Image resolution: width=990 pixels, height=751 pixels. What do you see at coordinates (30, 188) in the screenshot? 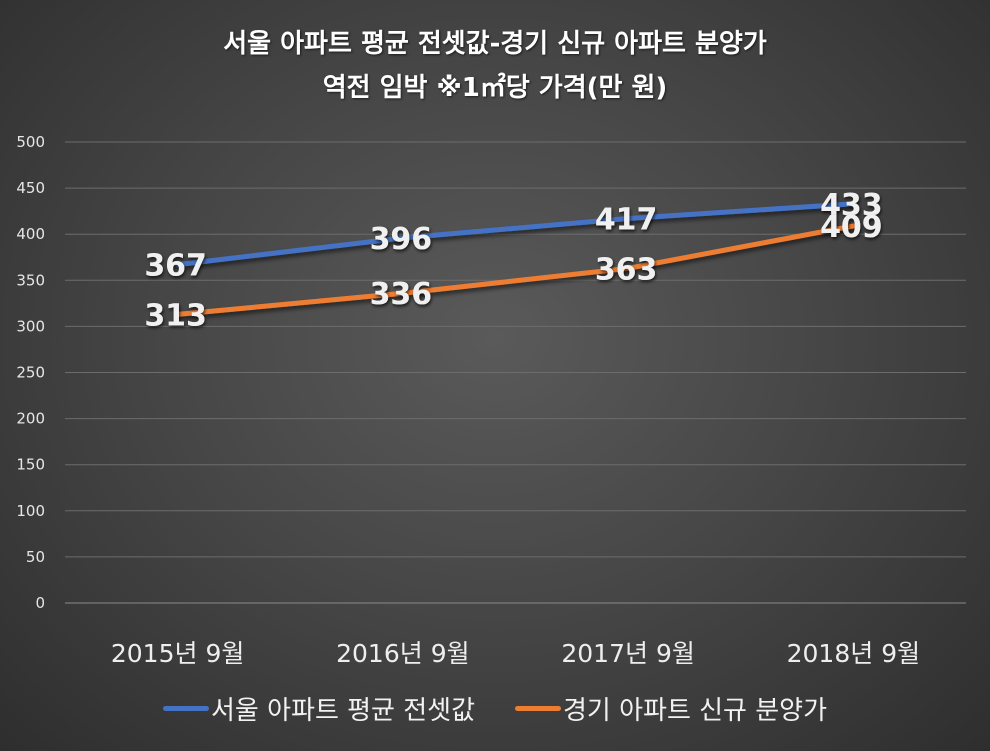
I see `y-tick-label: 450` at bounding box center [30, 188].